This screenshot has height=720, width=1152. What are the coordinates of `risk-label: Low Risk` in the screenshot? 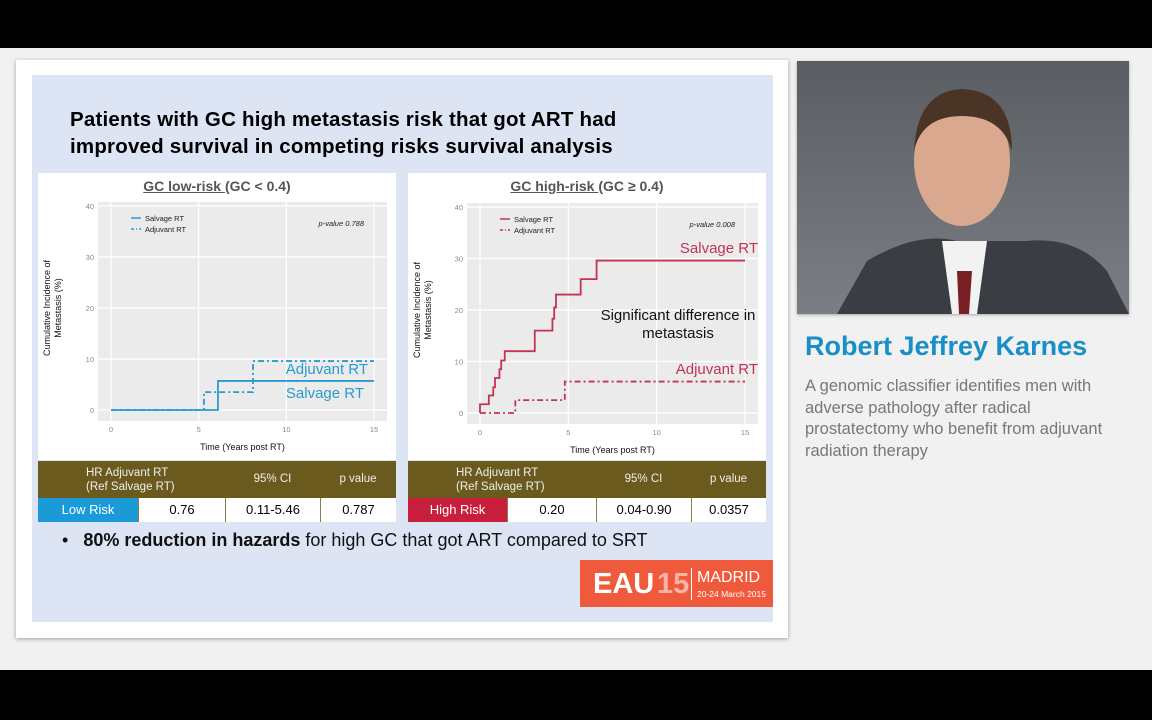 It's located at (88, 510).